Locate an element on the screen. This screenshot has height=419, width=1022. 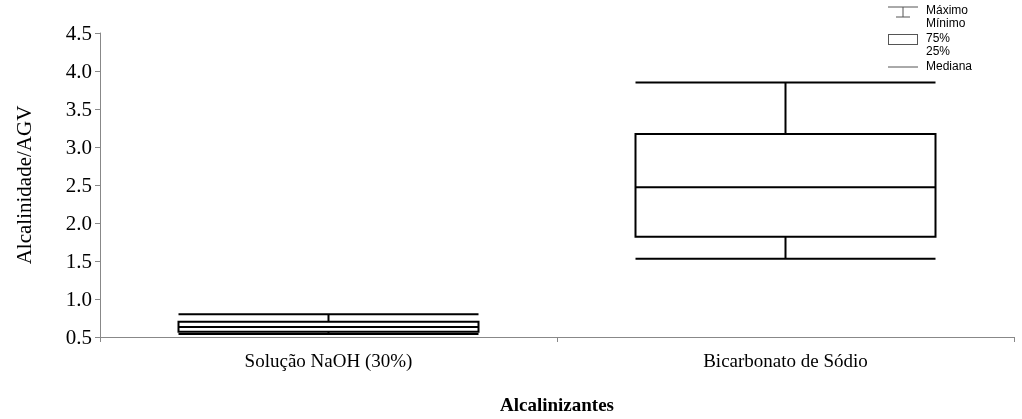
annotation: 75% is located at coordinates (938, 38).